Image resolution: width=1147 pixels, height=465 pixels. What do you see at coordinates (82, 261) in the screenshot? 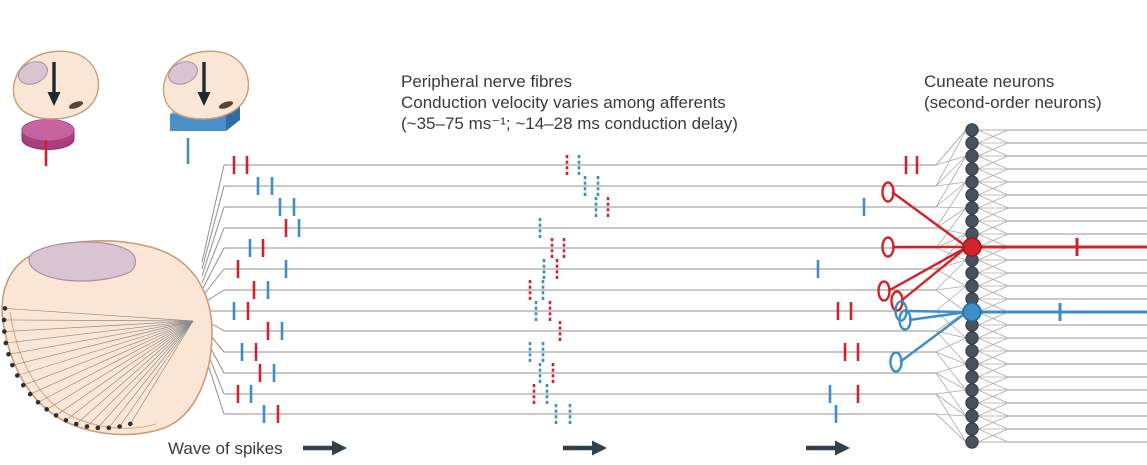
I see `fingernail` at bounding box center [82, 261].